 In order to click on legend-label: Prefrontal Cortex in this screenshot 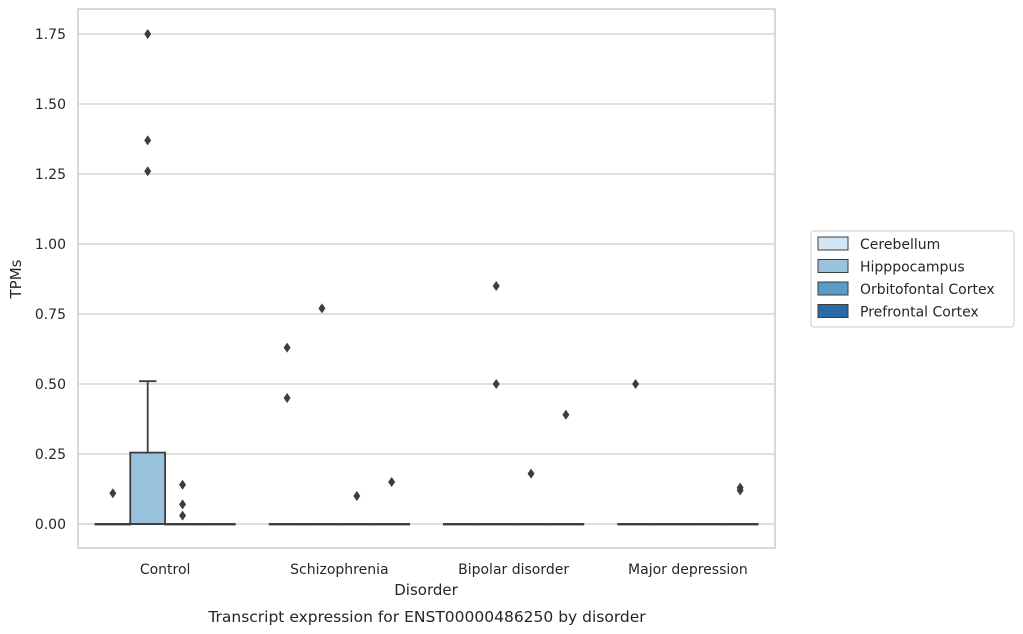, I will do `click(919, 313)`.